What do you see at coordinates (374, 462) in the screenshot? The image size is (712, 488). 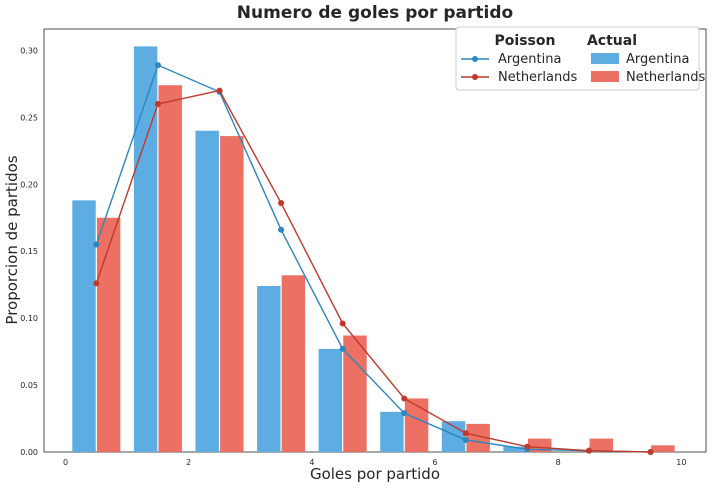 I see `x-axis-ticks: 0 2 4 6 8 10` at bounding box center [374, 462].